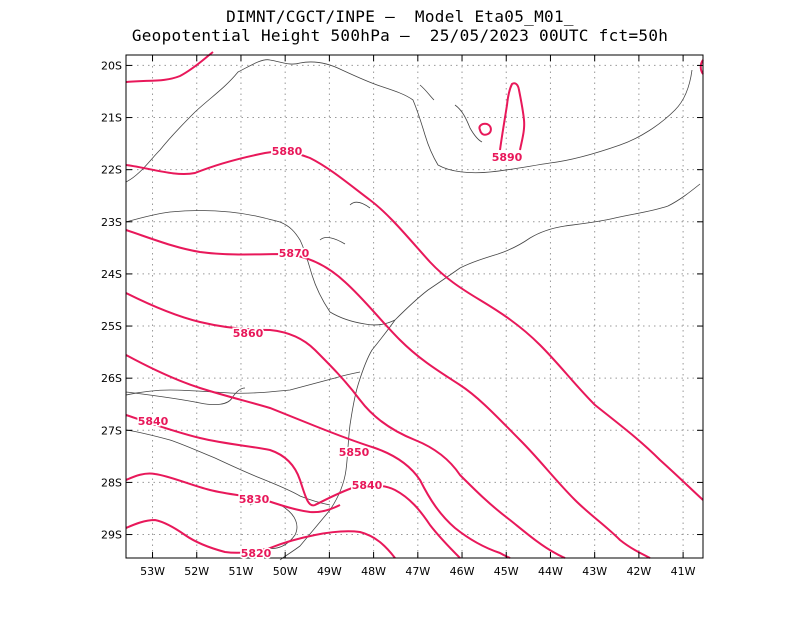 The width and height of the screenshot is (800, 618). What do you see at coordinates (329, 571) in the screenshot?
I see `lon-label-49W: 49W` at bounding box center [329, 571].